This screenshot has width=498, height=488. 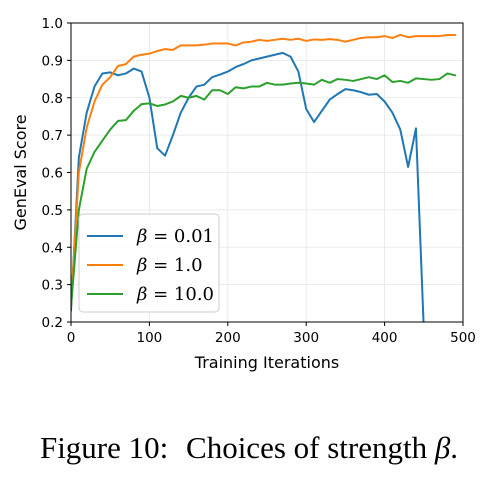 I want to click on y-tick-label: 0.3, so click(x=52, y=286).